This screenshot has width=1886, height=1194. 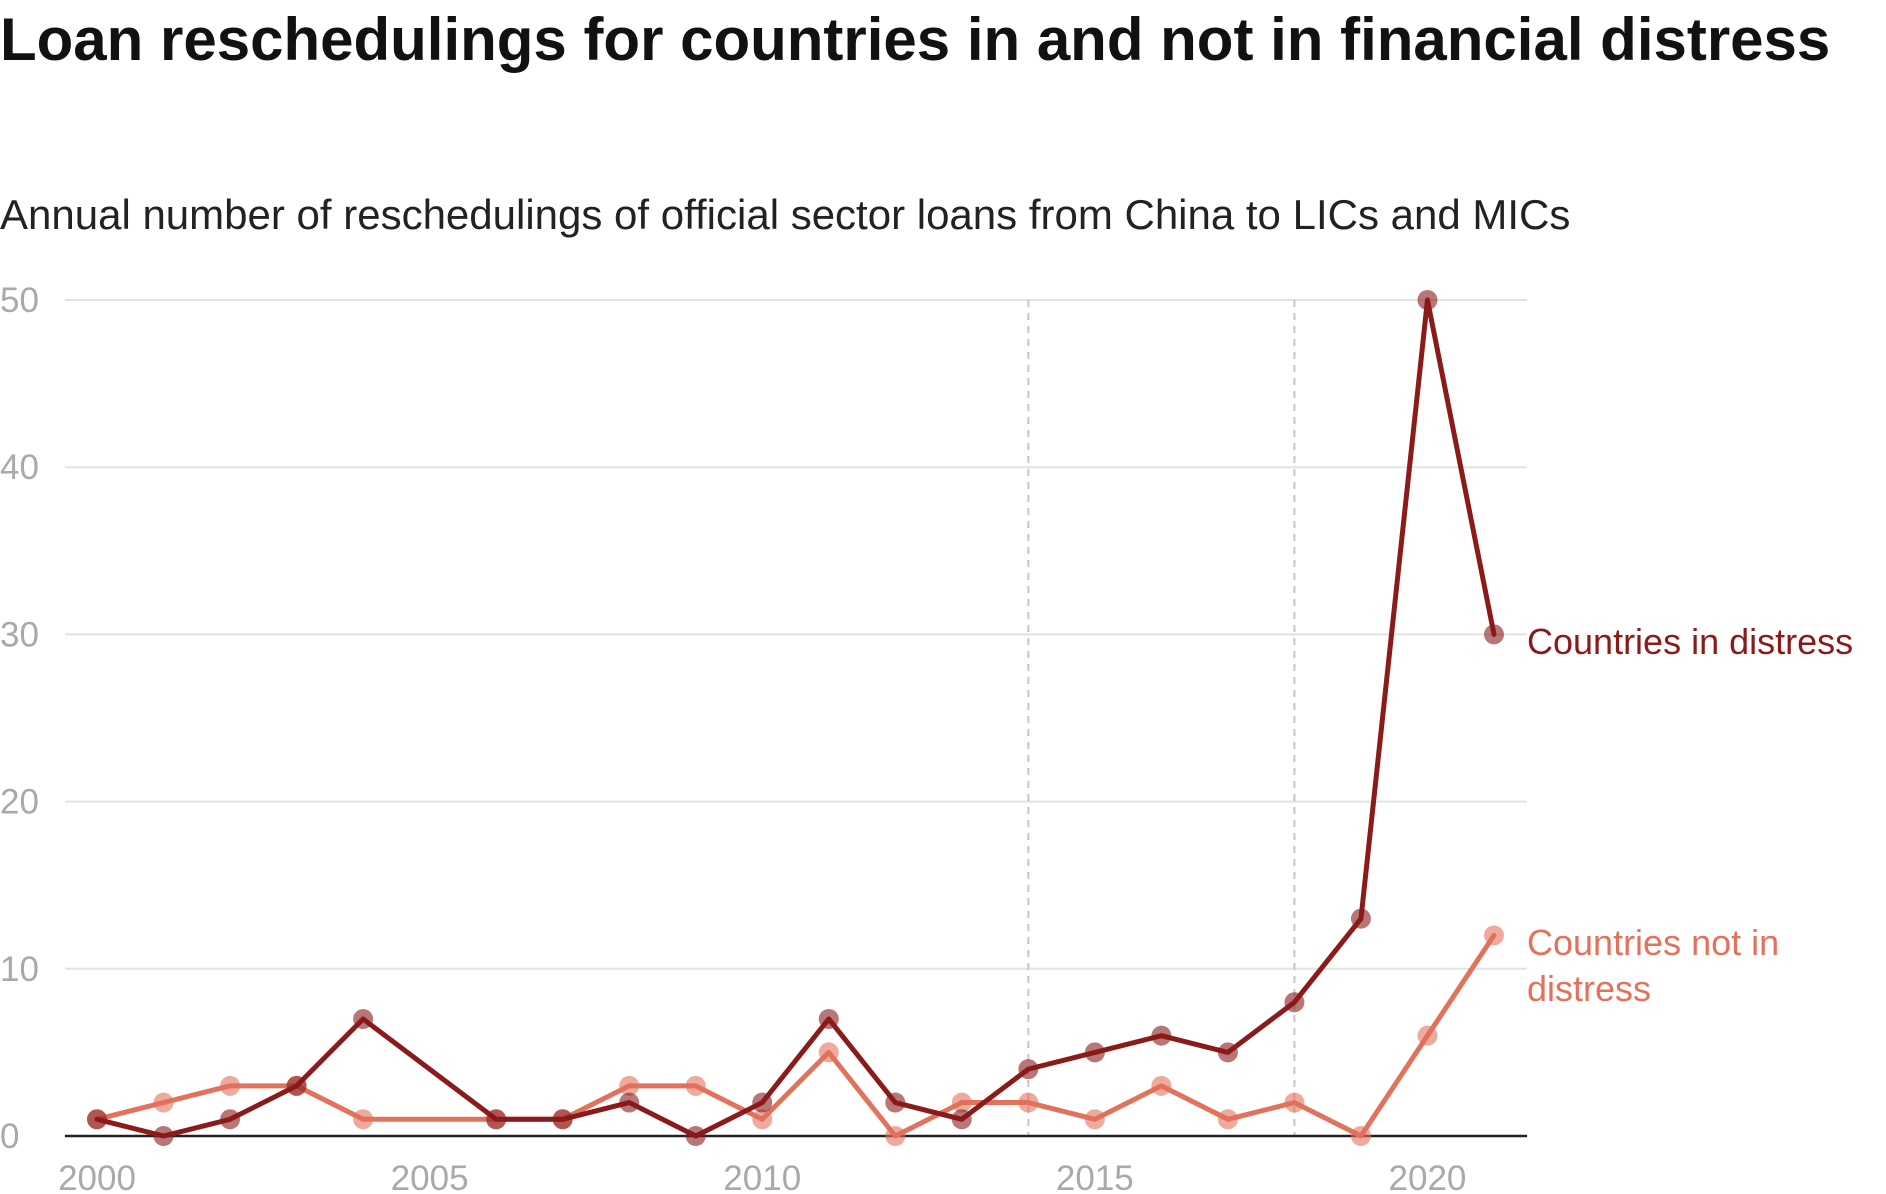 What do you see at coordinates (19, 467) in the screenshot?
I see `y-tick-label: 40` at bounding box center [19, 467].